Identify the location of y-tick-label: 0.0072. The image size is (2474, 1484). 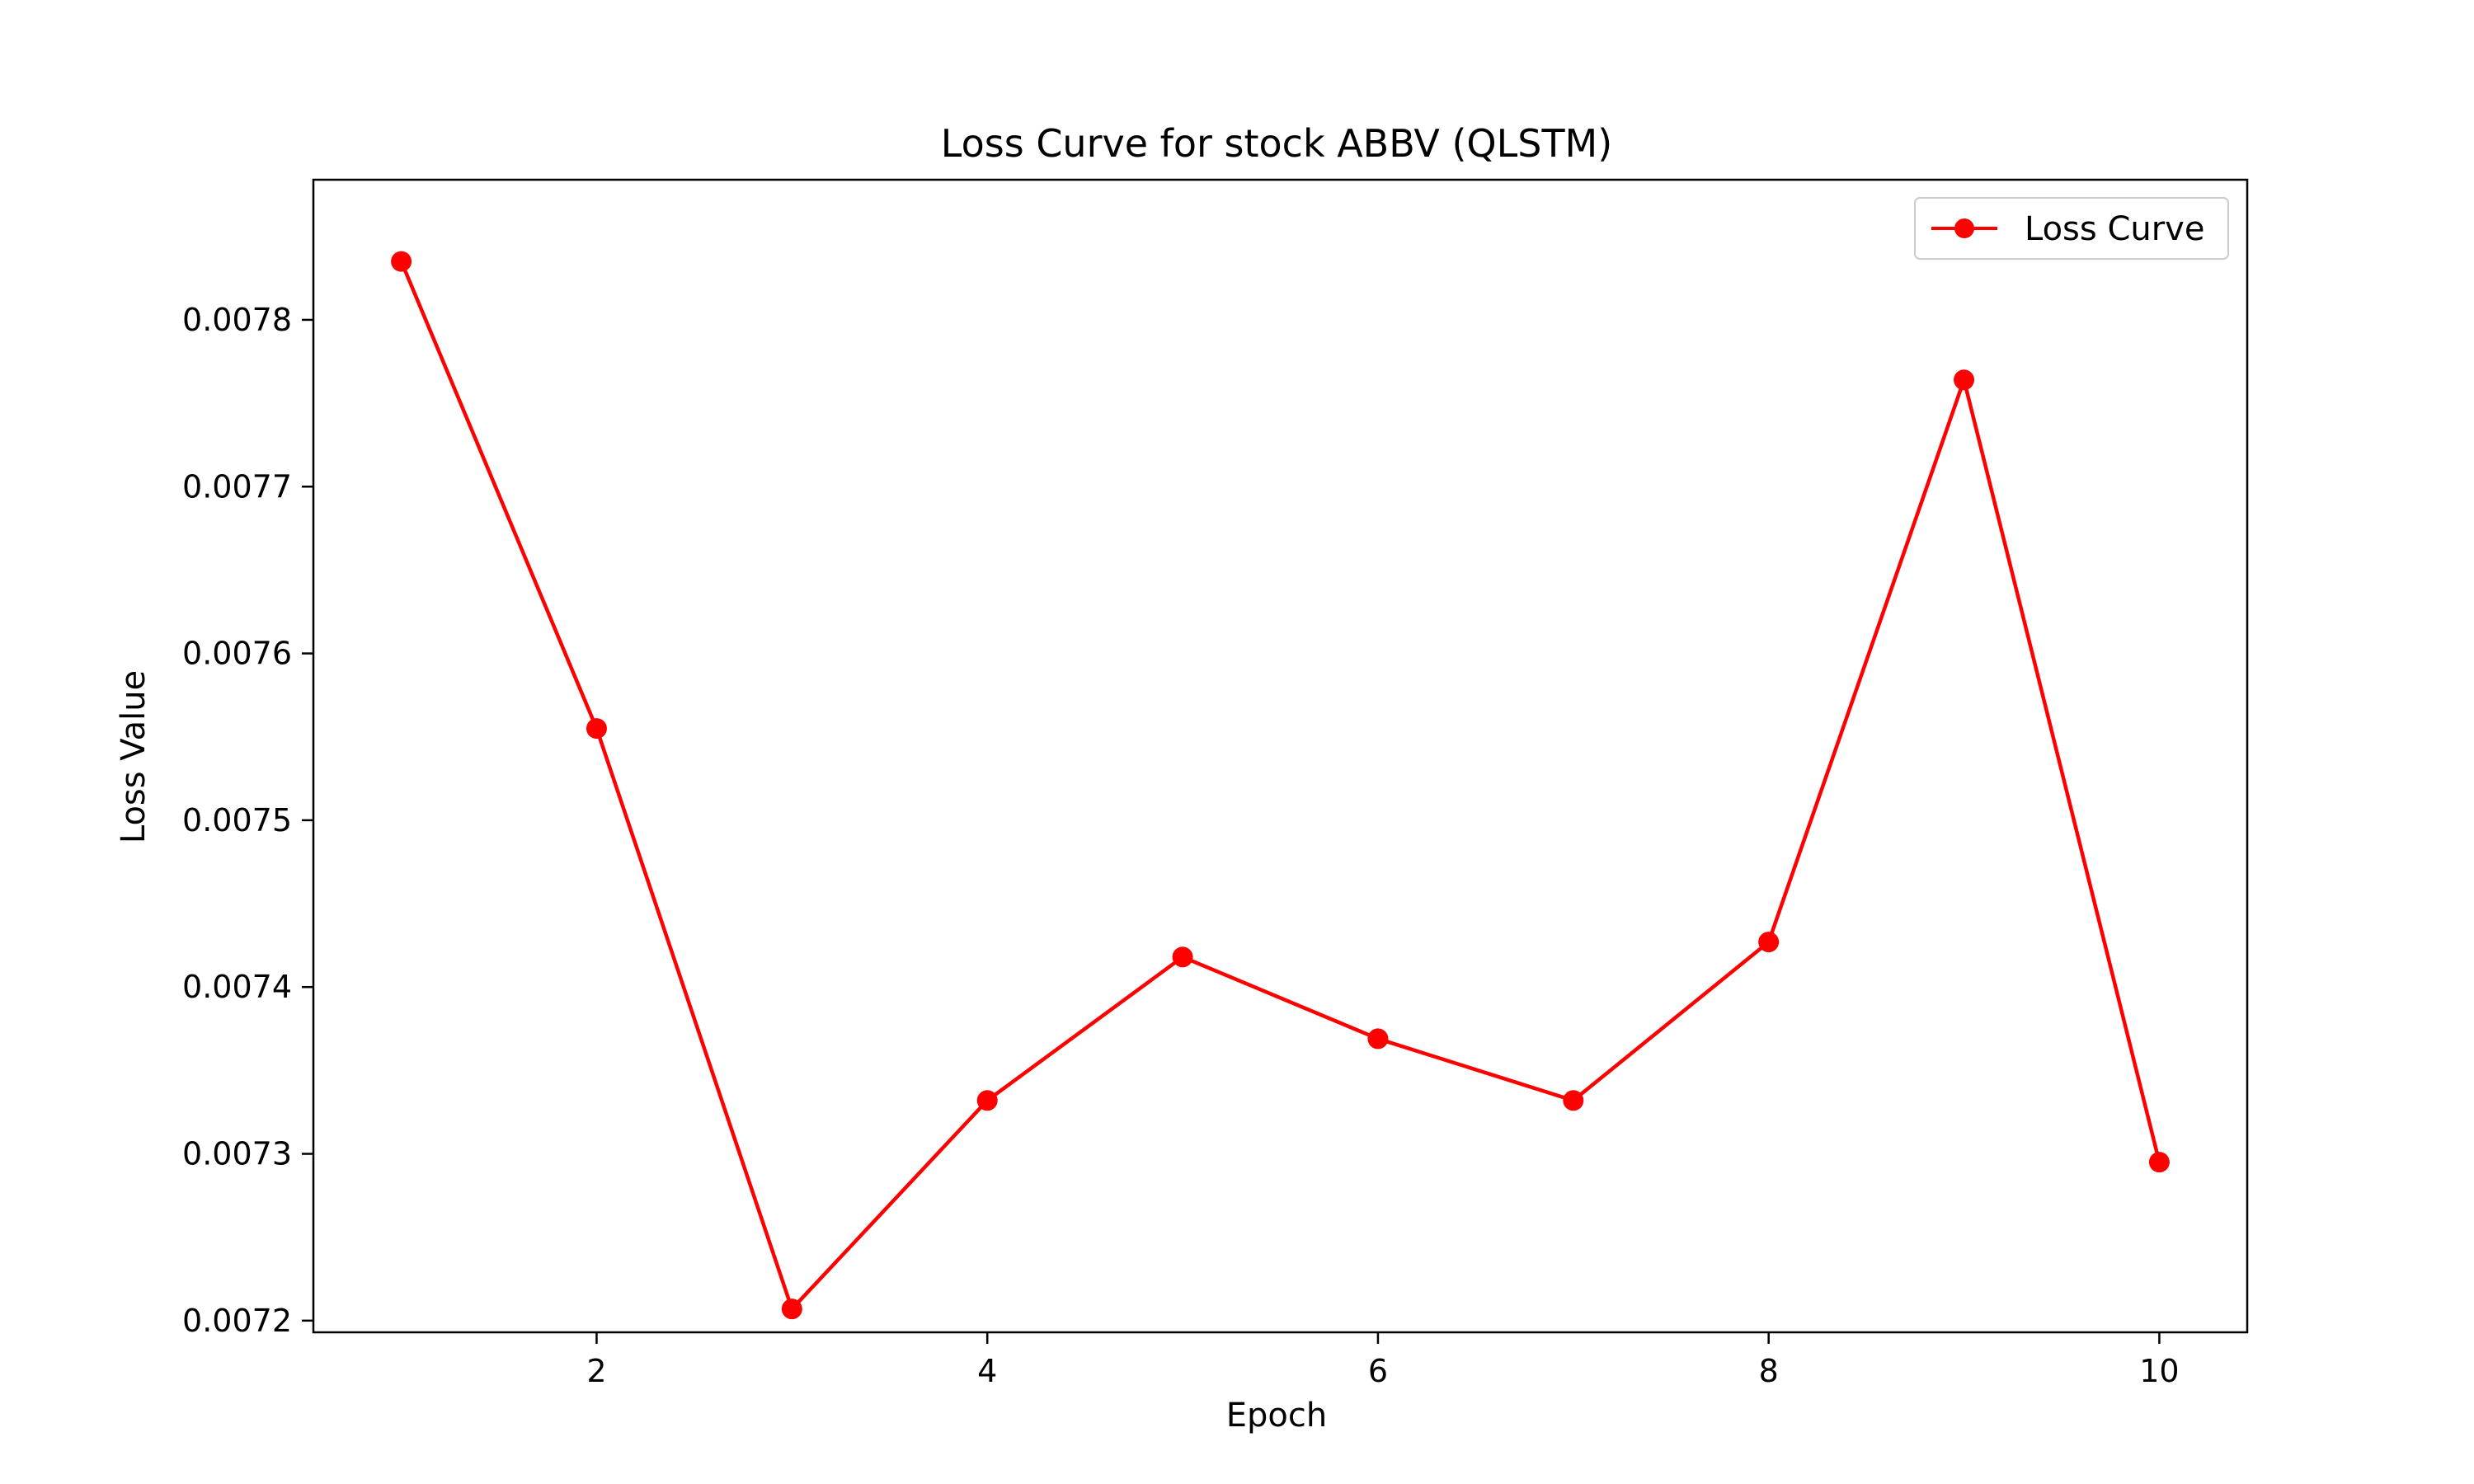
(237, 1321).